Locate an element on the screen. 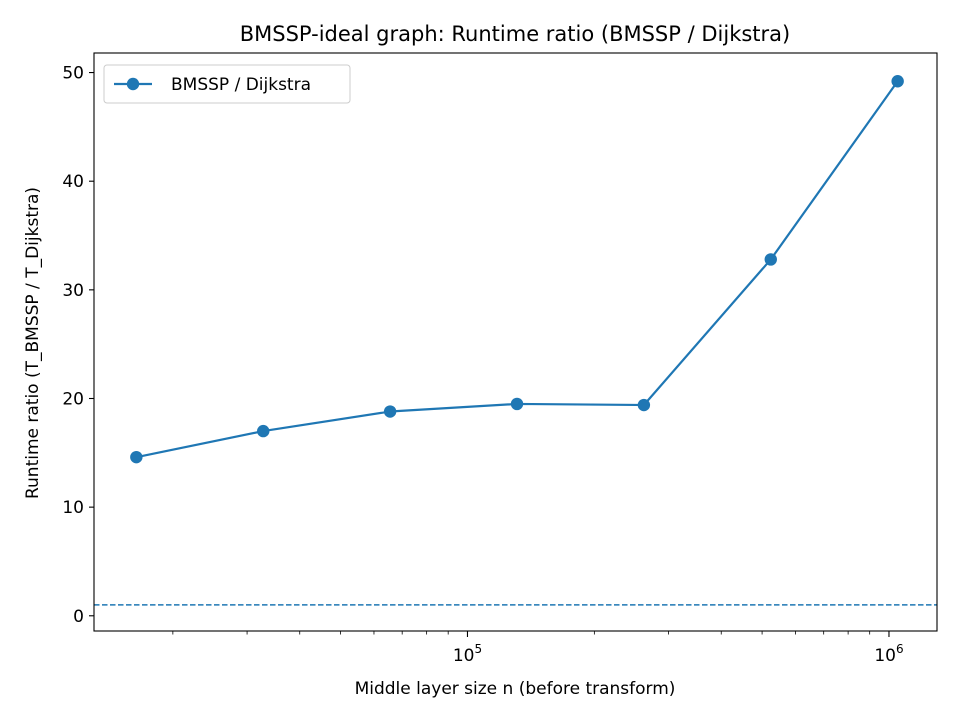 This screenshot has height=720, width=960. legend: BMSSP / Dijkstra is located at coordinates (227, 84).